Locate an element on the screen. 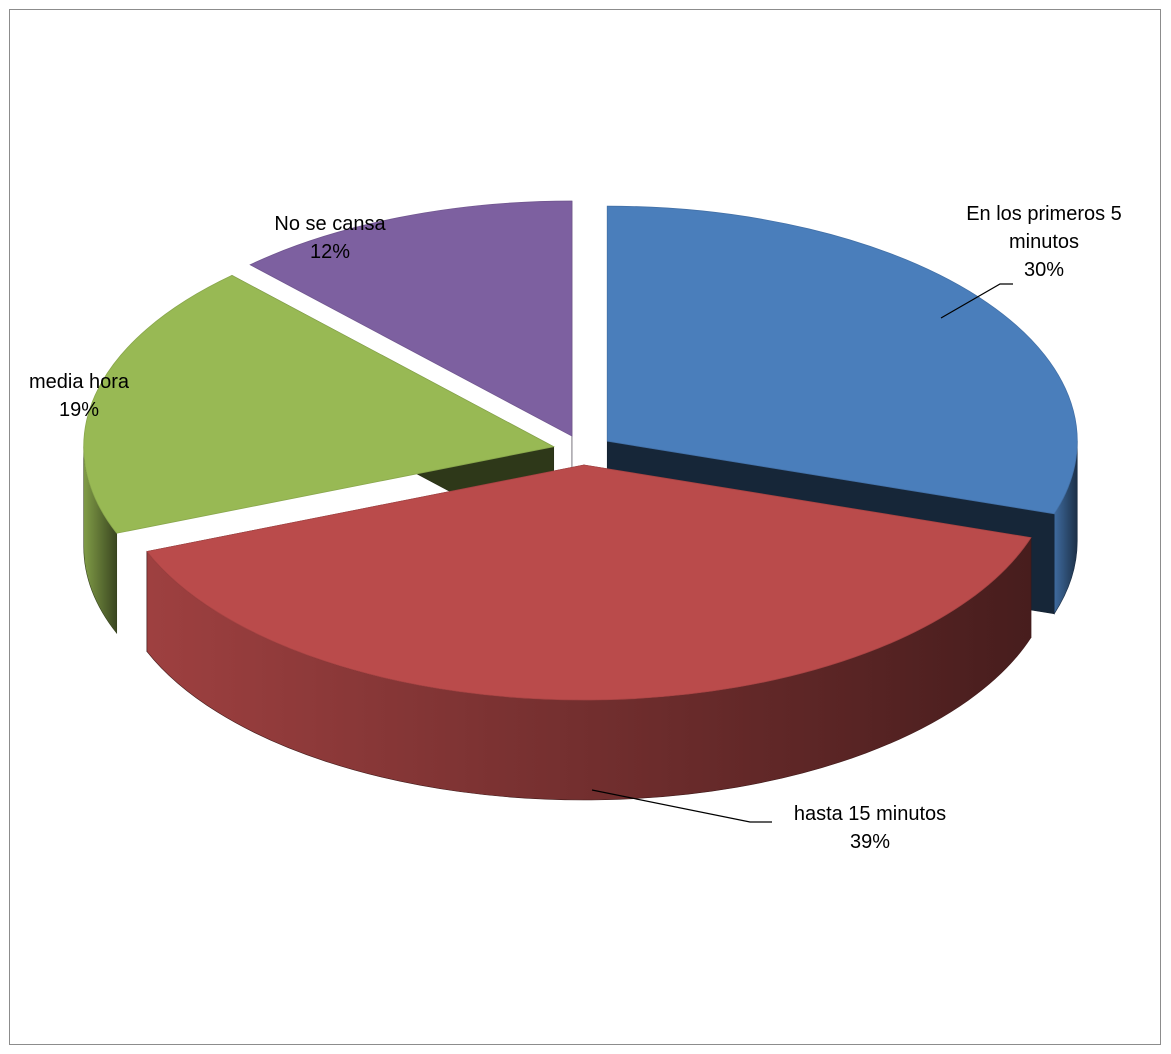 The width and height of the screenshot is (1171, 1054). label-text-line-1: media hora is located at coordinates (79, 382).